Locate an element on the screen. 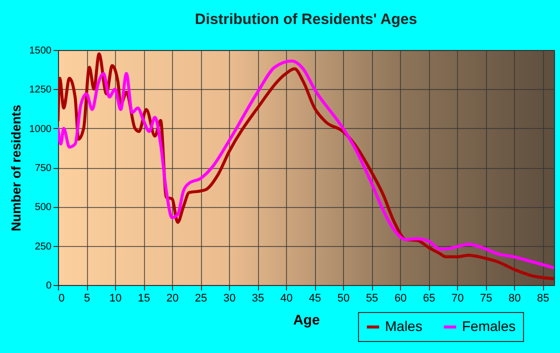 The height and width of the screenshot is (353, 560). x-tick-label: 70 is located at coordinates (457, 298).